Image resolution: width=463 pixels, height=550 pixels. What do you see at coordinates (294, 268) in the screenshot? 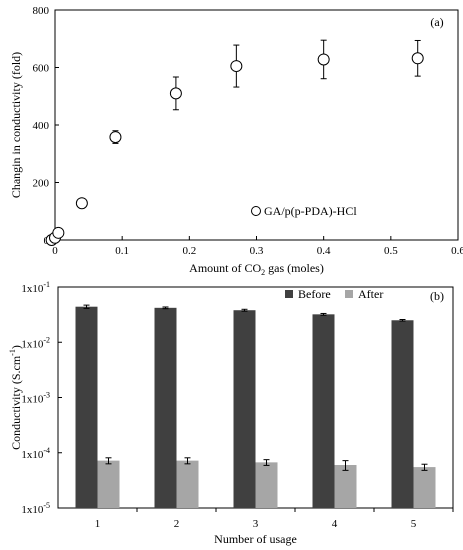
I see `x-axis-title-a-suffix: gas (moles)` at bounding box center [294, 268].